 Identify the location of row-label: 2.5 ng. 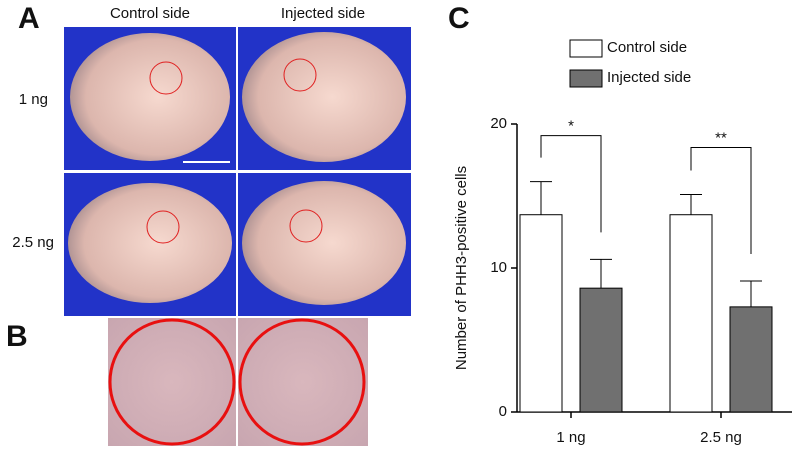
(33, 242).